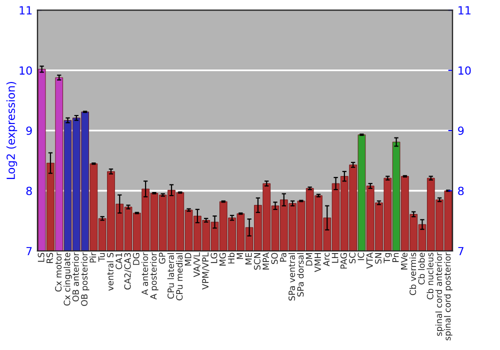 The height and width of the screenshot is (350, 500). Describe the element at coordinates (461, 191) in the screenshot. I see `y2-tick-label: 8` at that location.